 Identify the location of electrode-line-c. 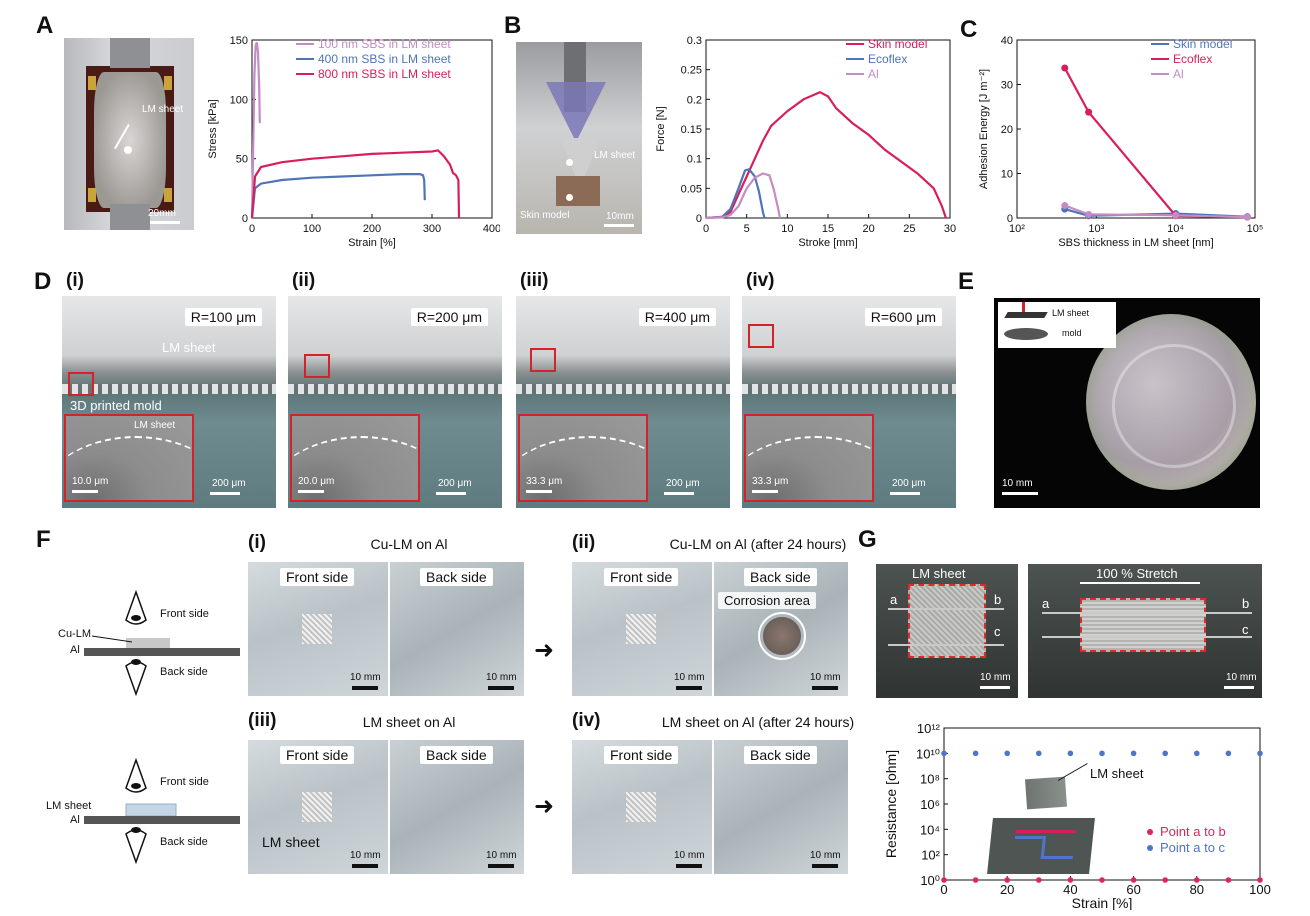
(1147, 637).